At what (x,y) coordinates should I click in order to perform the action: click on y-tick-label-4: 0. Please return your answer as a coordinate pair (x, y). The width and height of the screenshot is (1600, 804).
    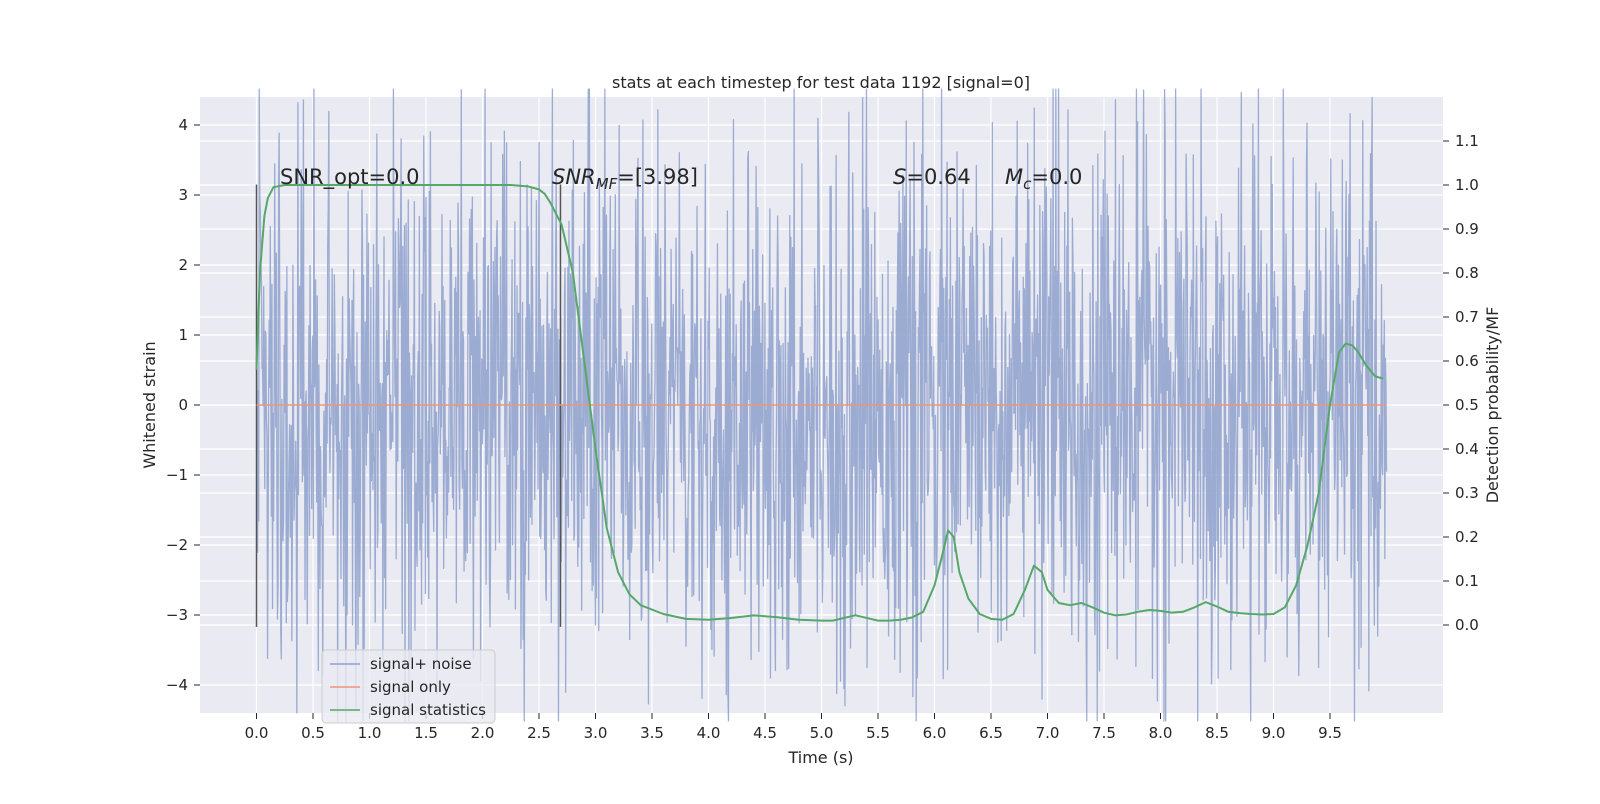
    Looking at the image, I should click on (183, 405).